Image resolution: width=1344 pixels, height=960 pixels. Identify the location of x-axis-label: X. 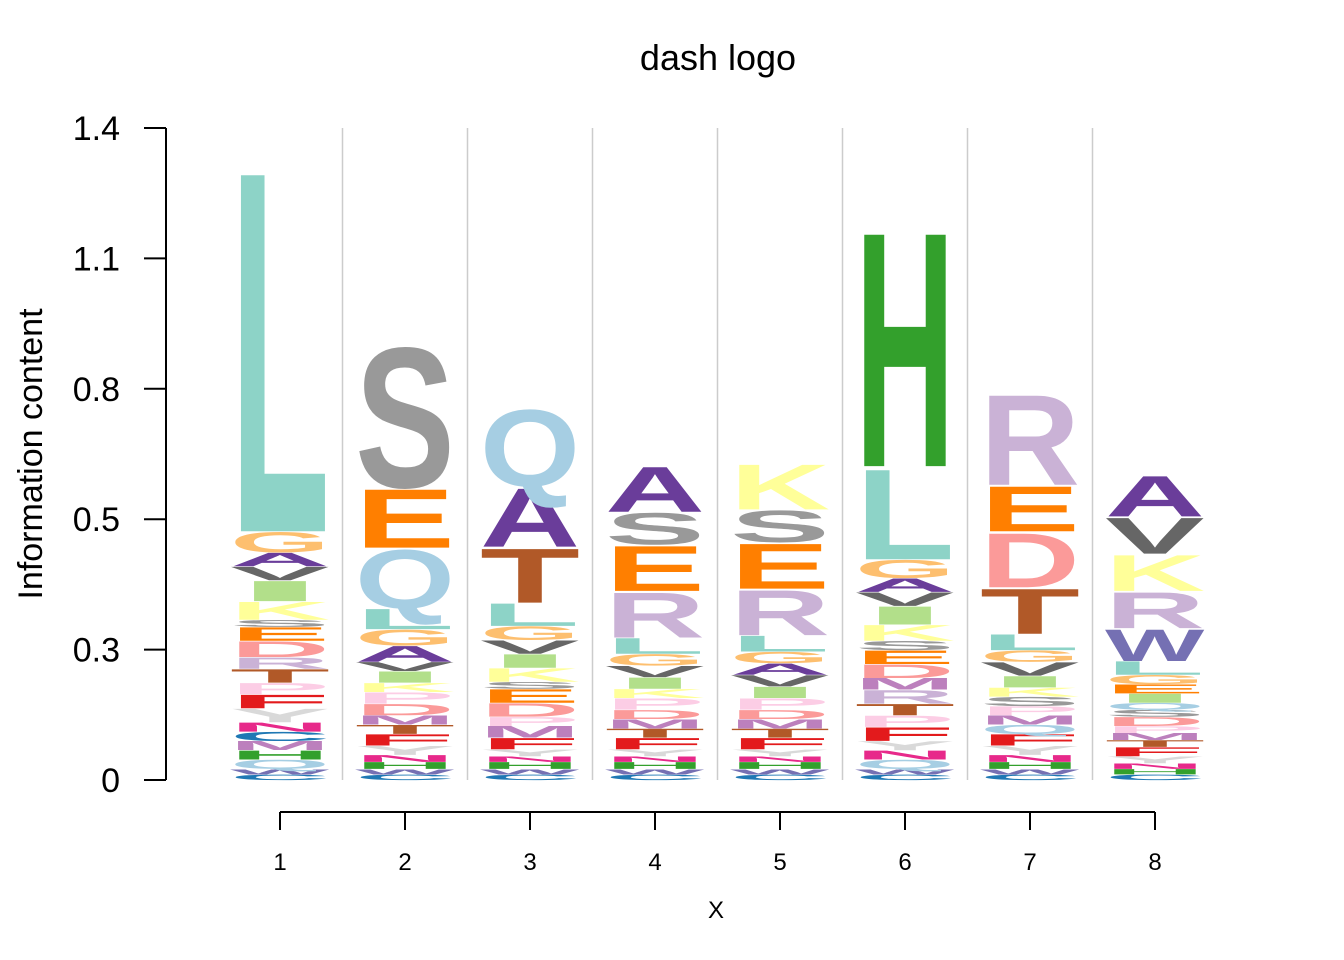
(716, 910).